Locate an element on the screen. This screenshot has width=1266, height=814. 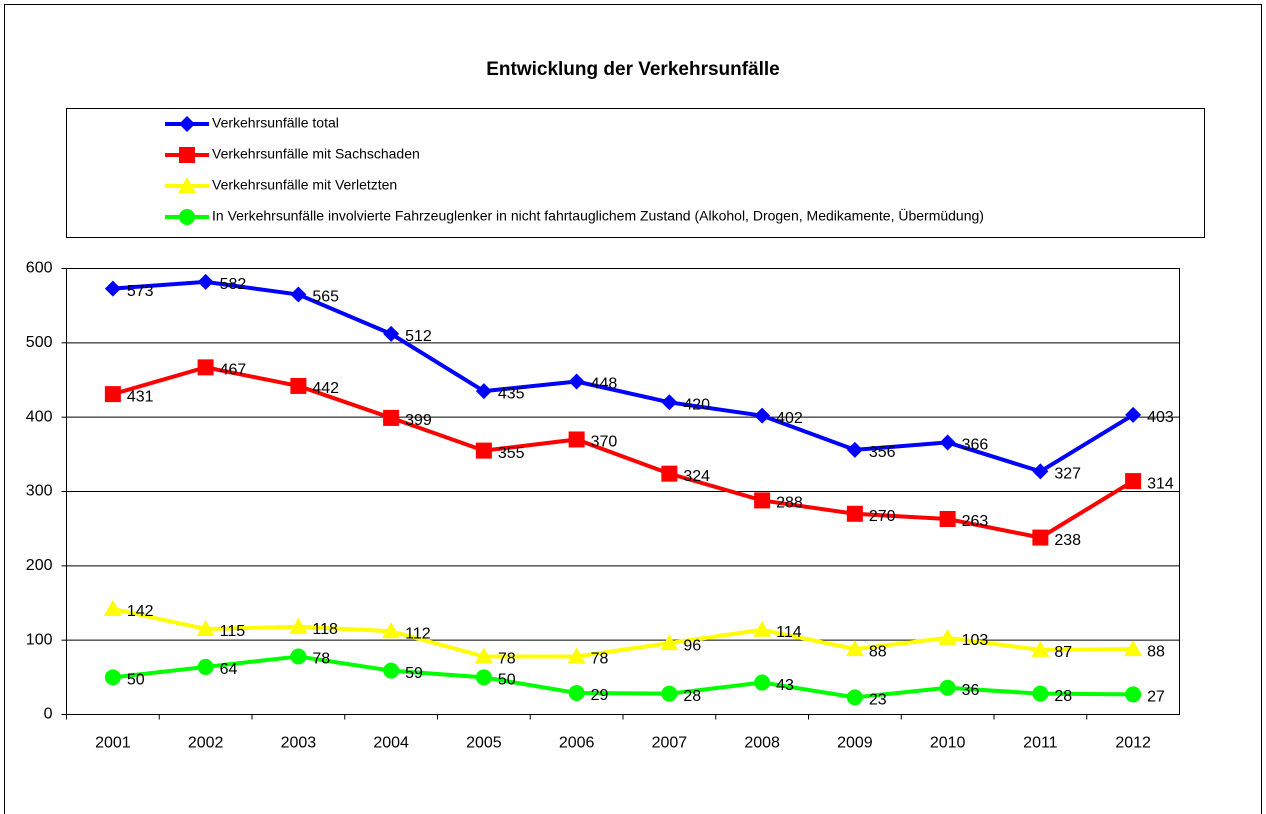
data-label: 23 is located at coordinates (878, 700).